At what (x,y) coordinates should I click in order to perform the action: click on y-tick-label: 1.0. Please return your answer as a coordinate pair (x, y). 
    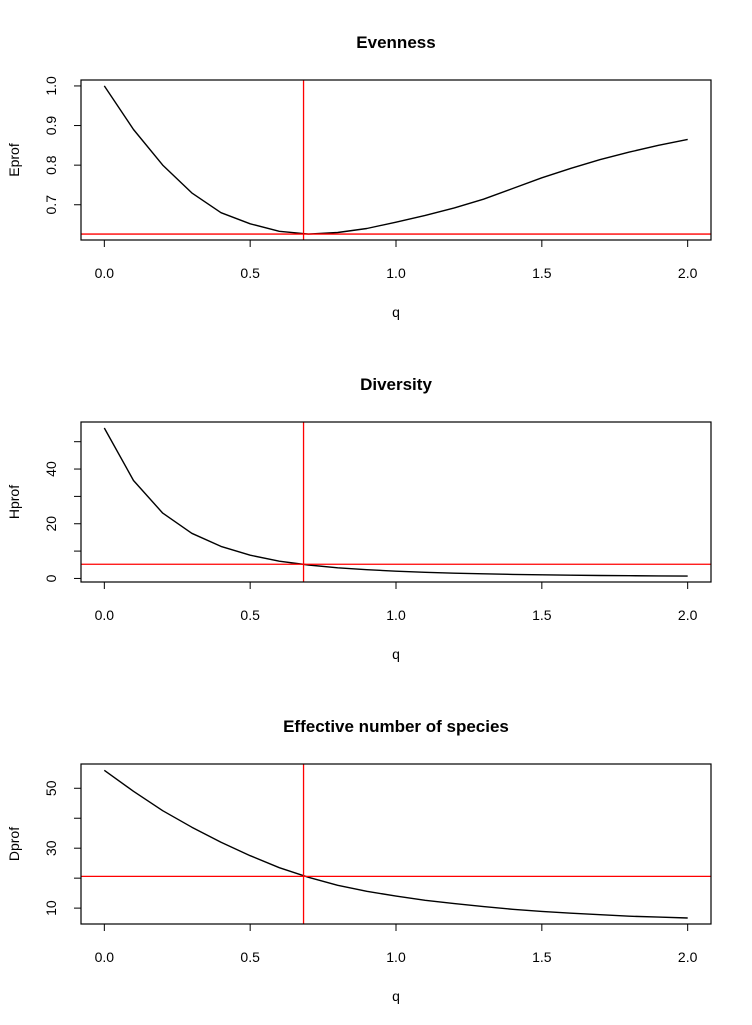
    Looking at the image, I should click on (51, 86).